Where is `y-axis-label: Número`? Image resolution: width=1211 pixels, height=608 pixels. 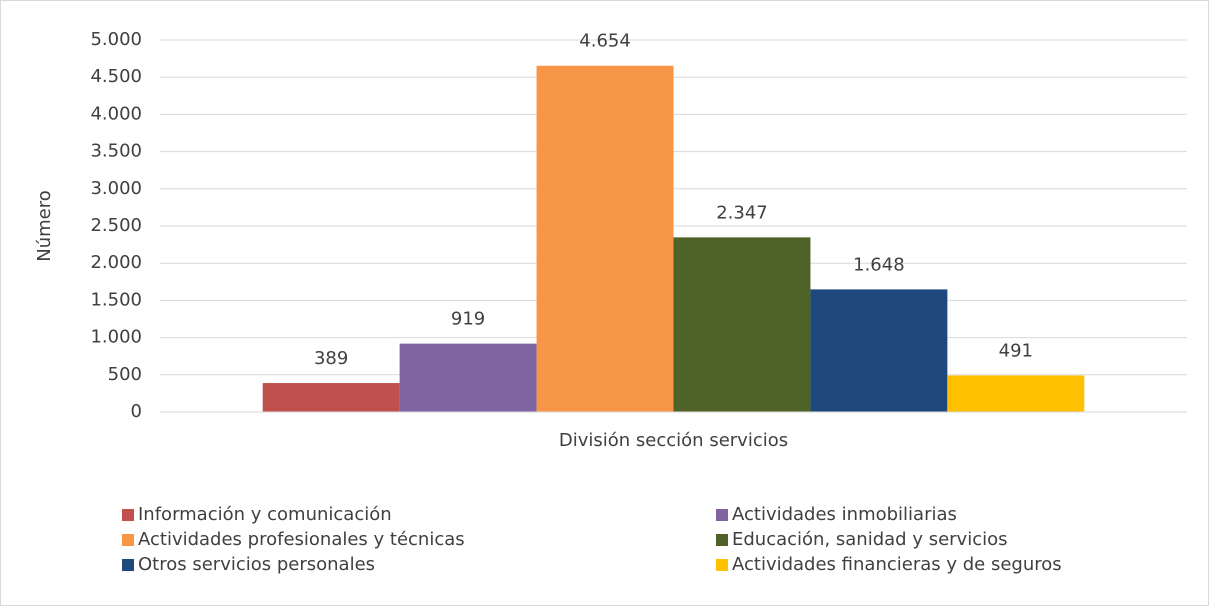
y-axis-label: Número is located at coordinates (44, 226).